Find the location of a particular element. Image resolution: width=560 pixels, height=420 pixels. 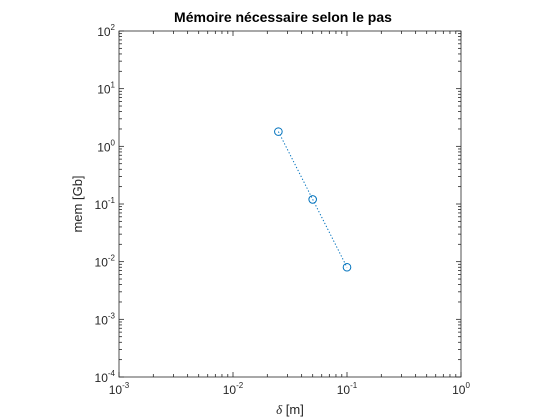

y-tick-label: 10⁻³ is located at coordinates (105, 319).